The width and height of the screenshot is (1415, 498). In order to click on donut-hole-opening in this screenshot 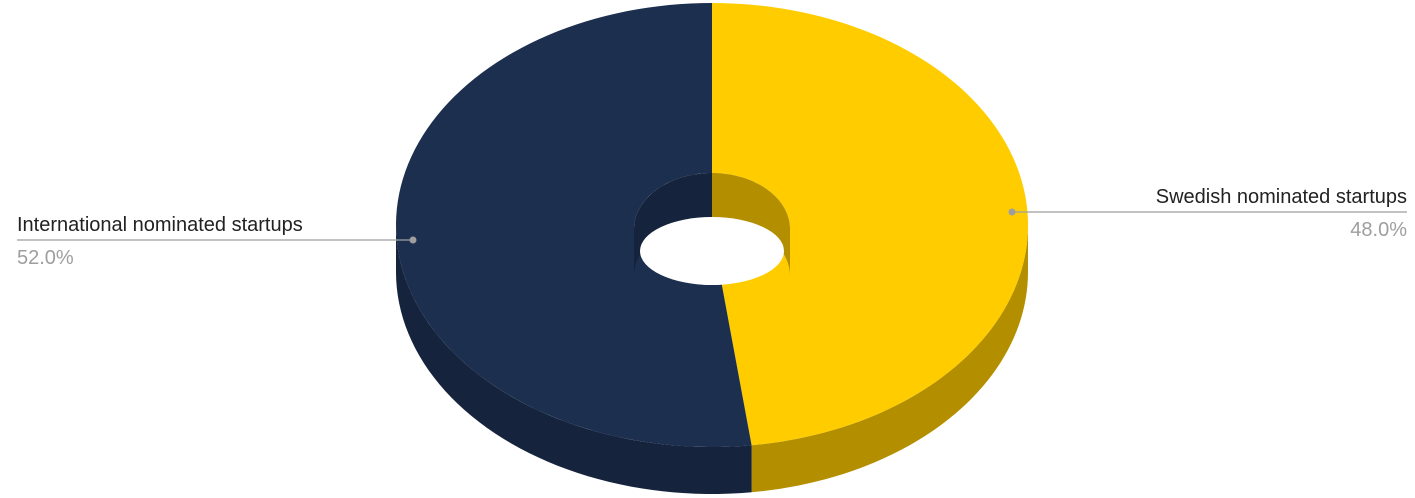, I will do `click(712, 251)`.